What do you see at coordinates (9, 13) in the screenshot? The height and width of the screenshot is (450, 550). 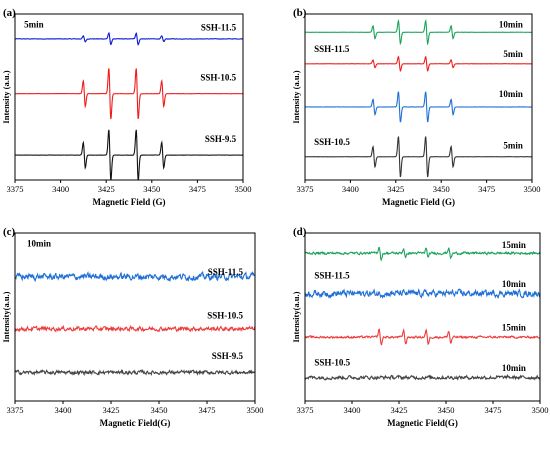 I see `panel-label: (a)` at bounding box center [9, 13].